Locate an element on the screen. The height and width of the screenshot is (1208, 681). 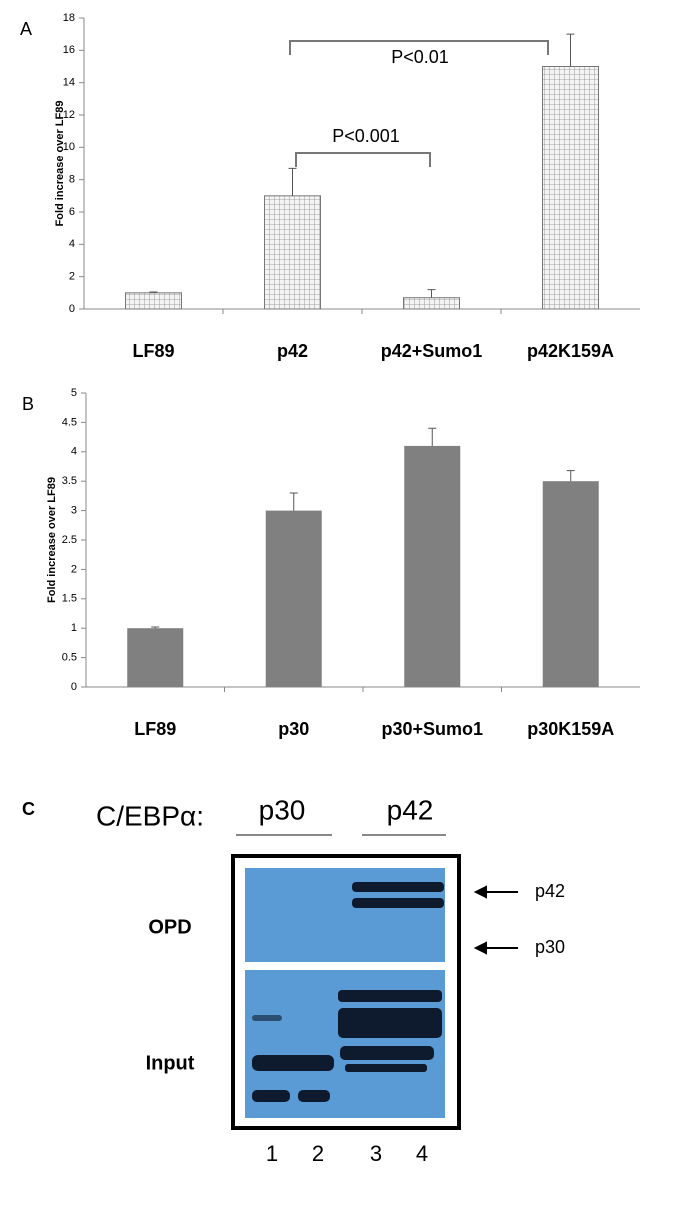
x-tick-label: p42 is located at coordinates (292, 351).